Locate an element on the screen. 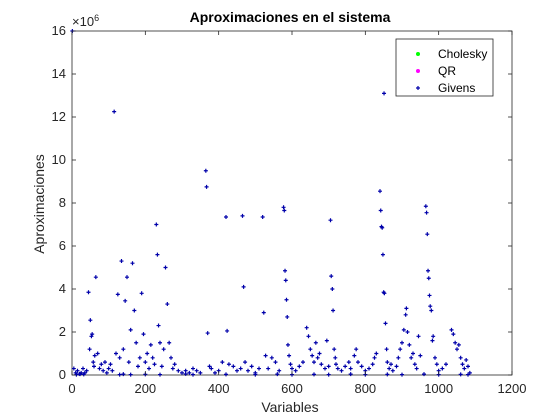 Image resolution: width=560 pixels, height=420 pixels. y-tick-label: 0 is located at coordinates (62, 374).